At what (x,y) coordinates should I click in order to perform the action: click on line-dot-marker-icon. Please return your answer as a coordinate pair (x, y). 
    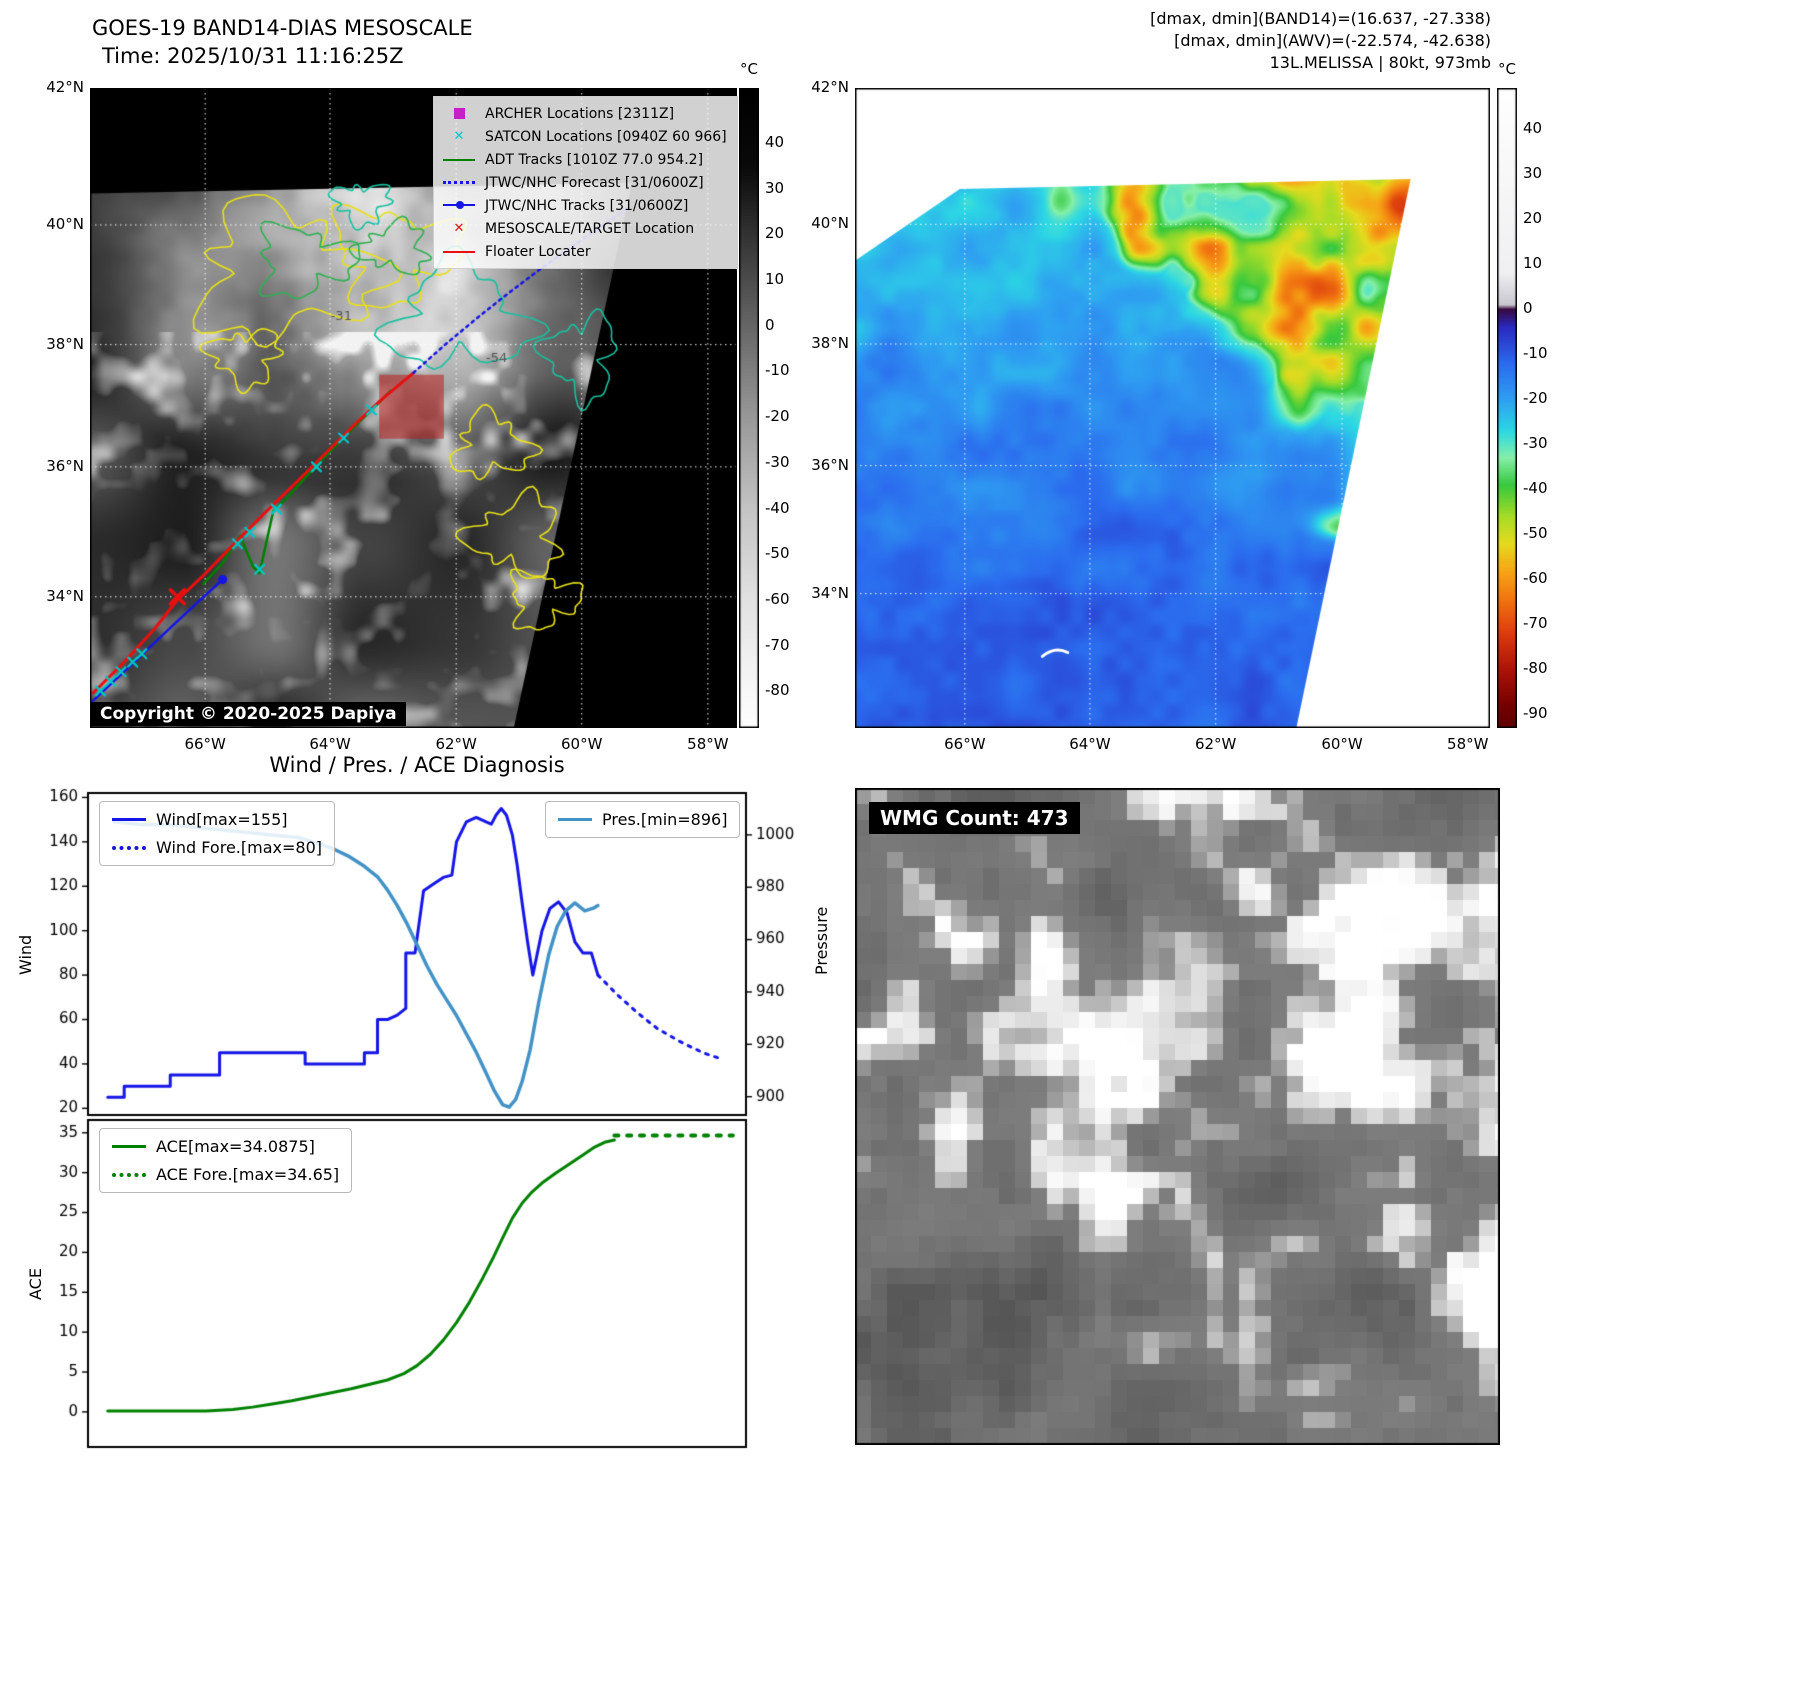
    Looking at the image, I should click on (459, 205).